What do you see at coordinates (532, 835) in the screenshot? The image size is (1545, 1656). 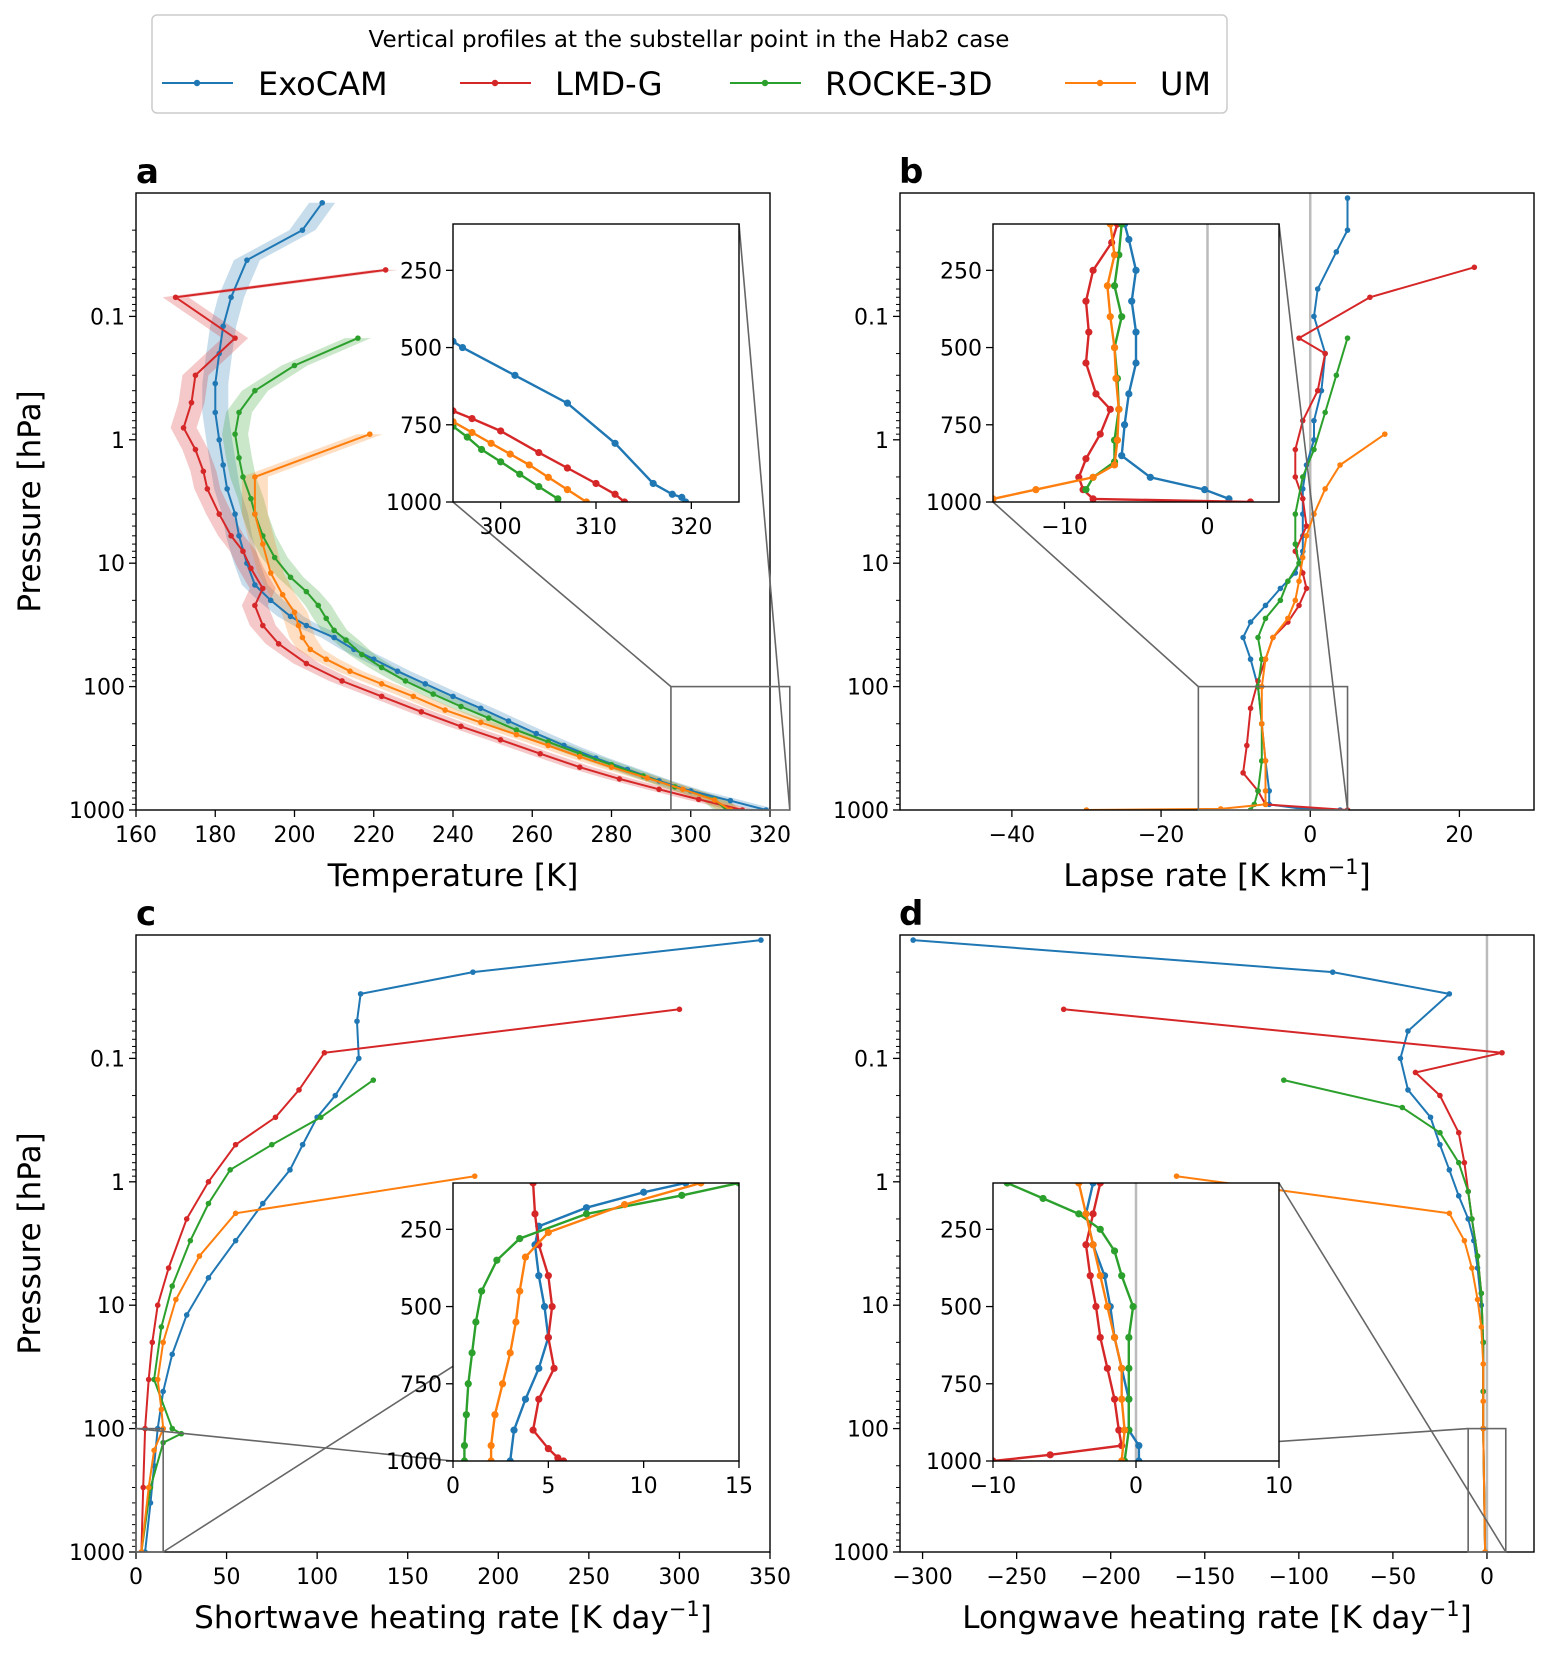 I see `x-tick-label: 260` at bounding box center [532, 835].